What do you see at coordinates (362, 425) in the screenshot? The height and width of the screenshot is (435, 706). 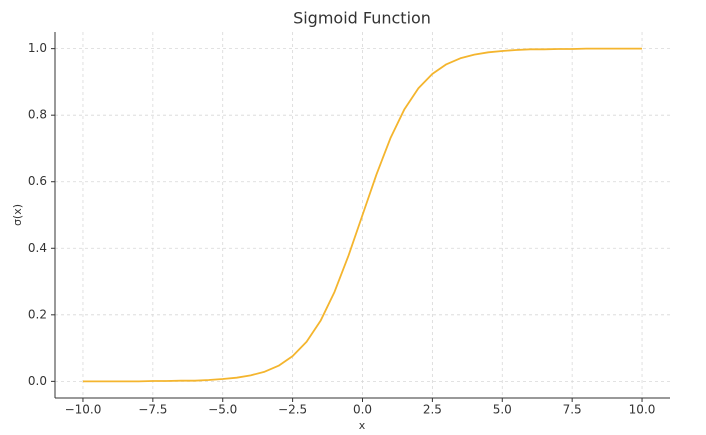 I see `x-axis-label: x` at bounding box center [362, 425].